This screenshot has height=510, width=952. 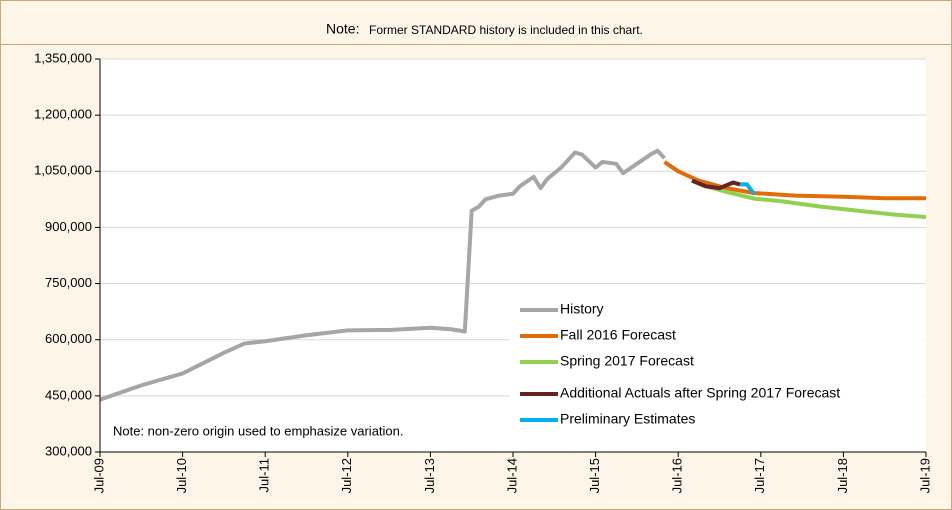 I want to click on legend-label: Fall 2016 Forecast, so click(x=618, y=335).